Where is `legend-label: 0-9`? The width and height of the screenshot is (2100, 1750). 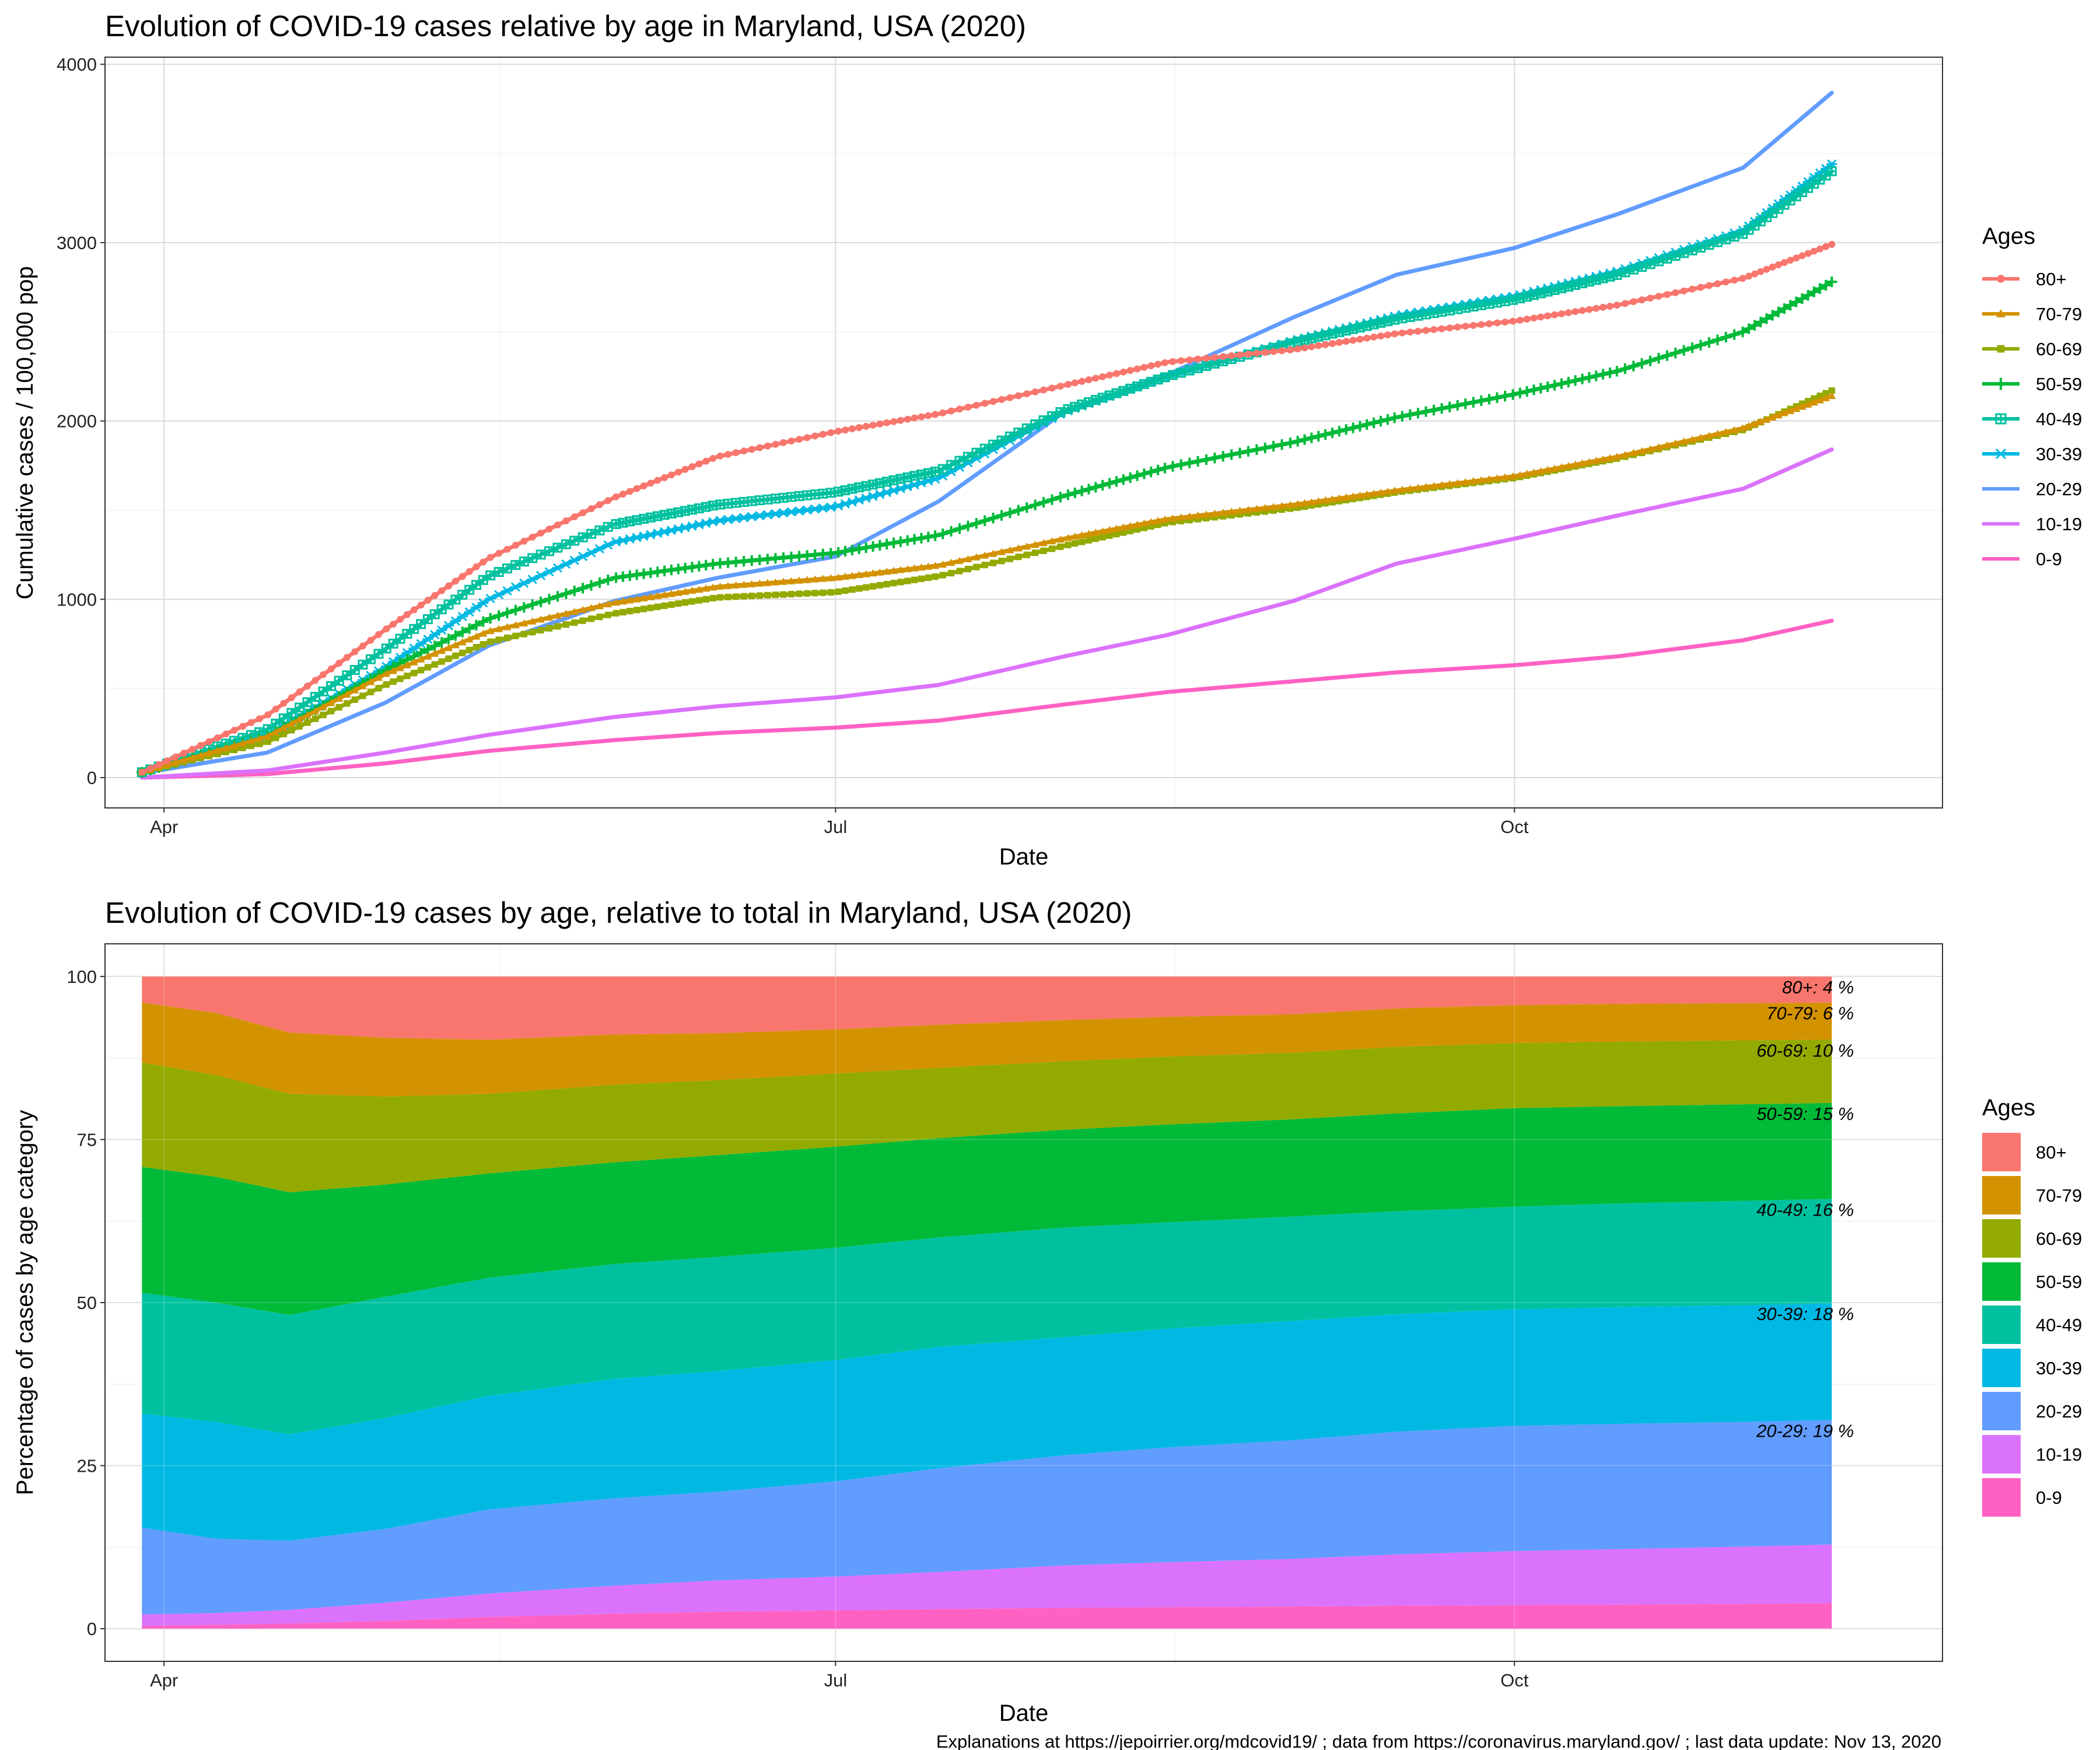 legend-label: 0-9 is located at coordinates (2049, 1498).